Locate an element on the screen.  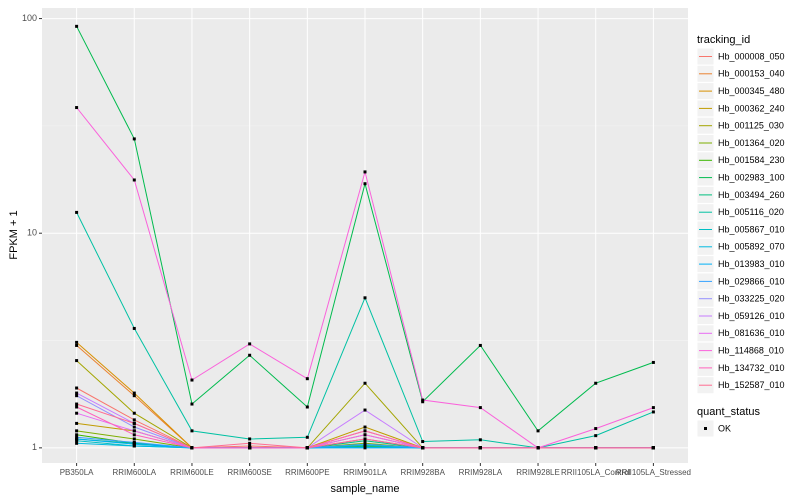
legend-label: Hb_002983_100 is located at coordinates (751, 177).